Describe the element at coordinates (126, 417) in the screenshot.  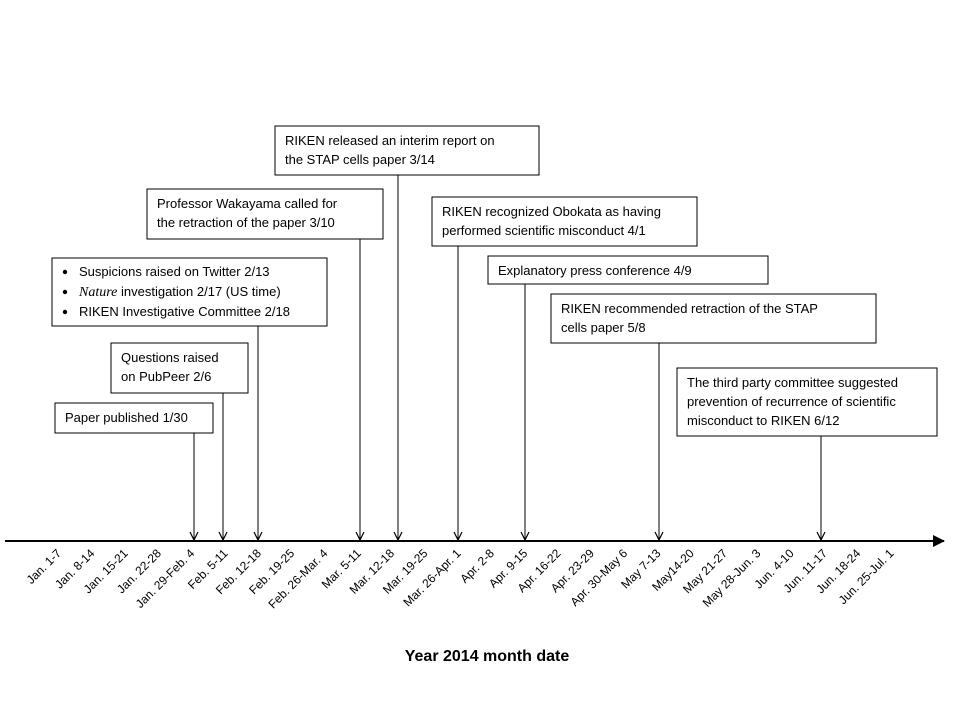
I see `event-text: Paper published 1/30` at that location.